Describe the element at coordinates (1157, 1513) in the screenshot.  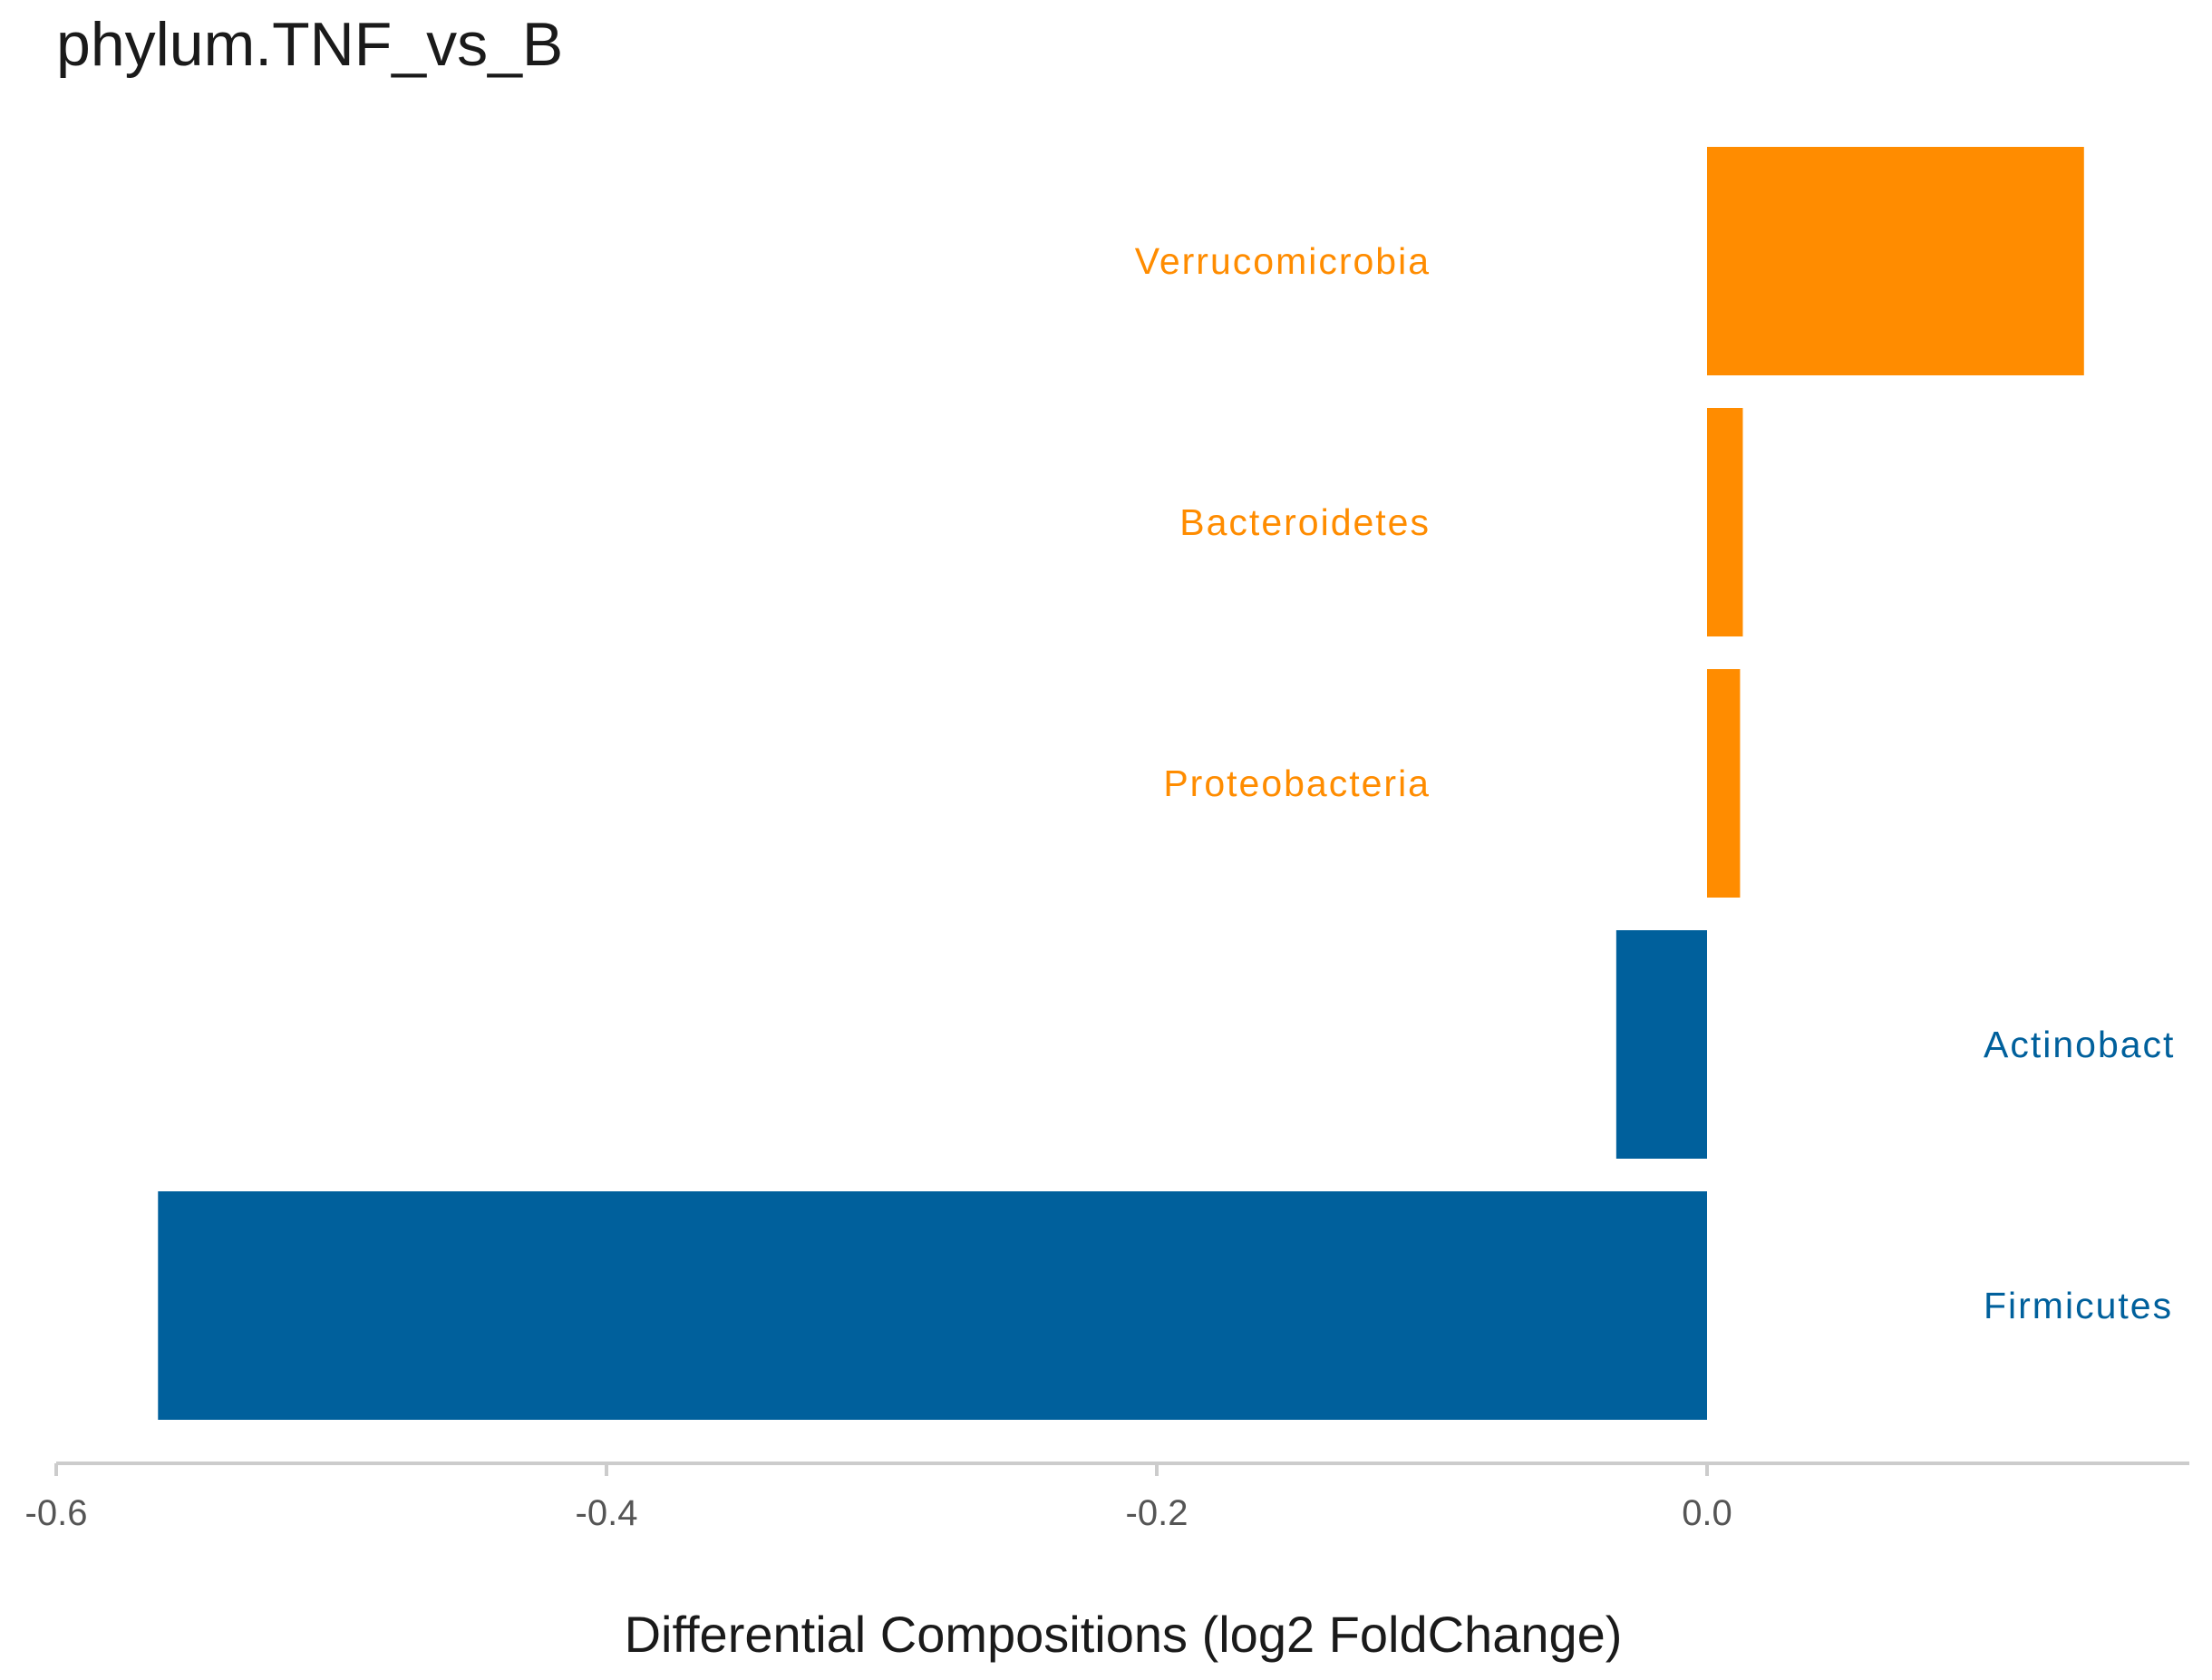
I see `x-tick-label: -0.2` at that location.